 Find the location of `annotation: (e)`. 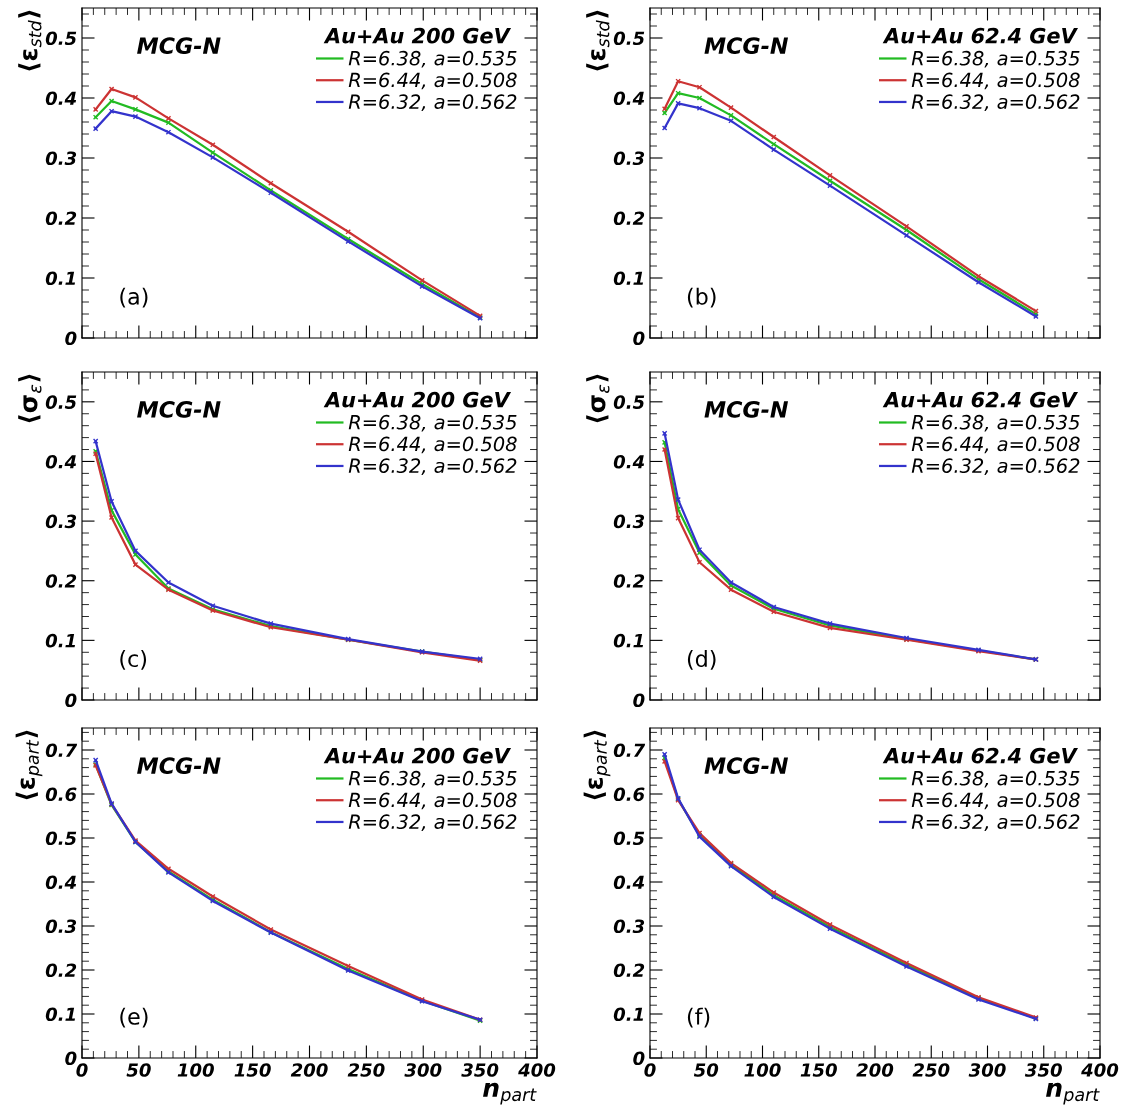

annotation: (e) is located at coordinates (134, 1017).